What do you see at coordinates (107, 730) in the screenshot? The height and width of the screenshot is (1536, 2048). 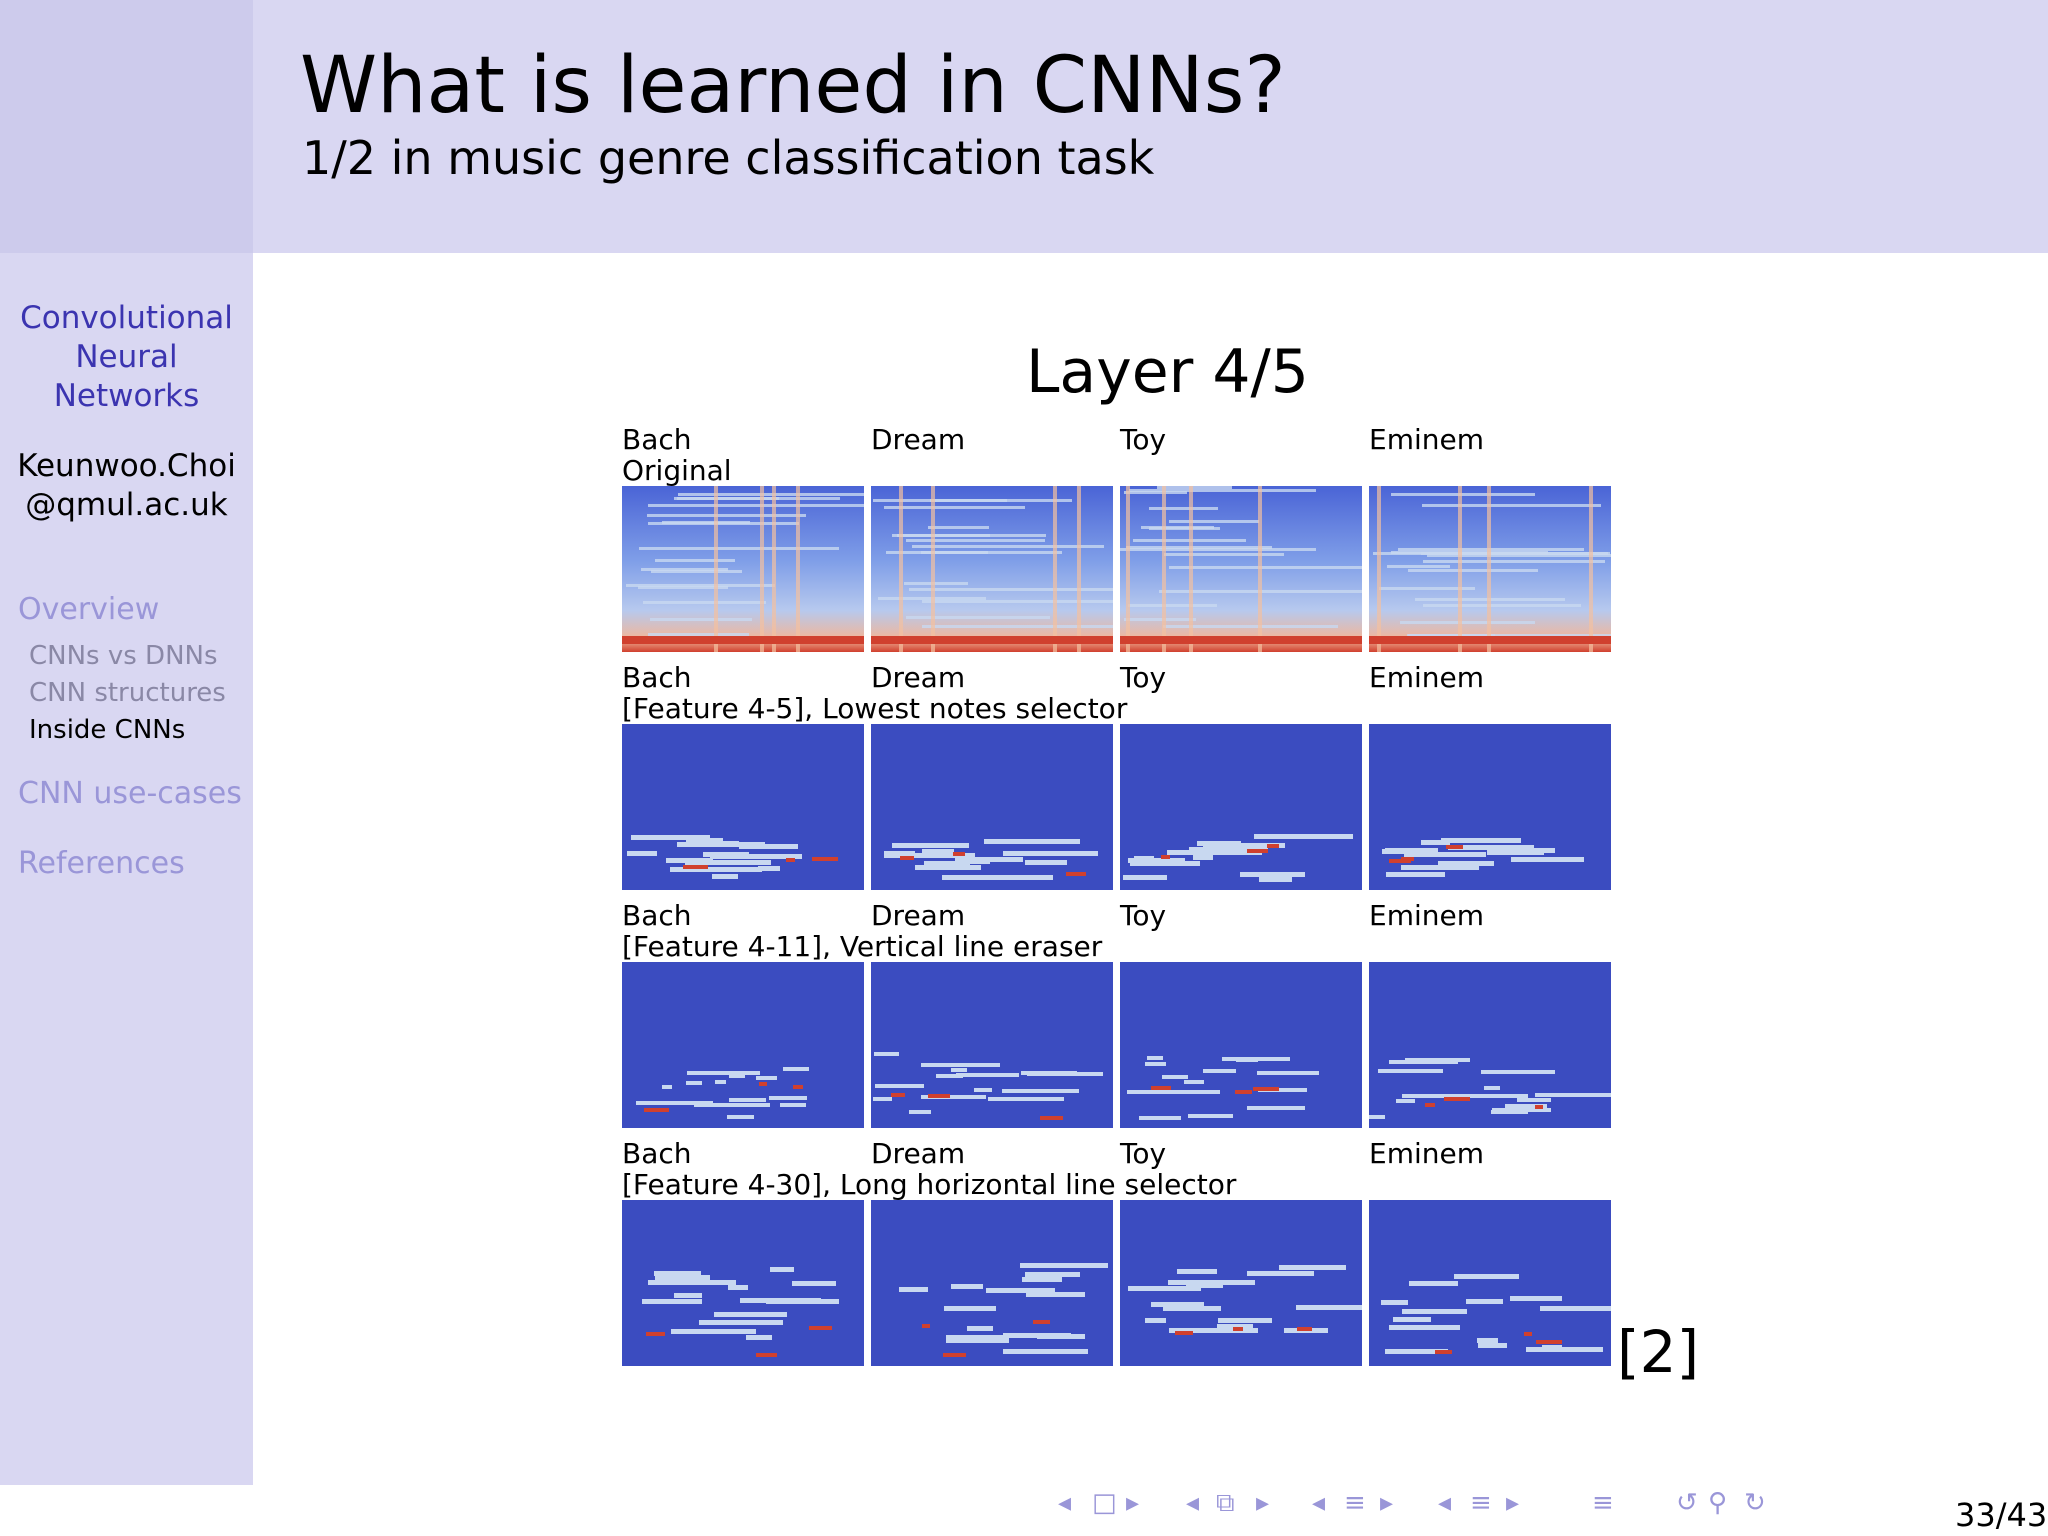 I see `sidebar-item-inside-cnns: Inside CNNs` at bounding box center [107, 730].